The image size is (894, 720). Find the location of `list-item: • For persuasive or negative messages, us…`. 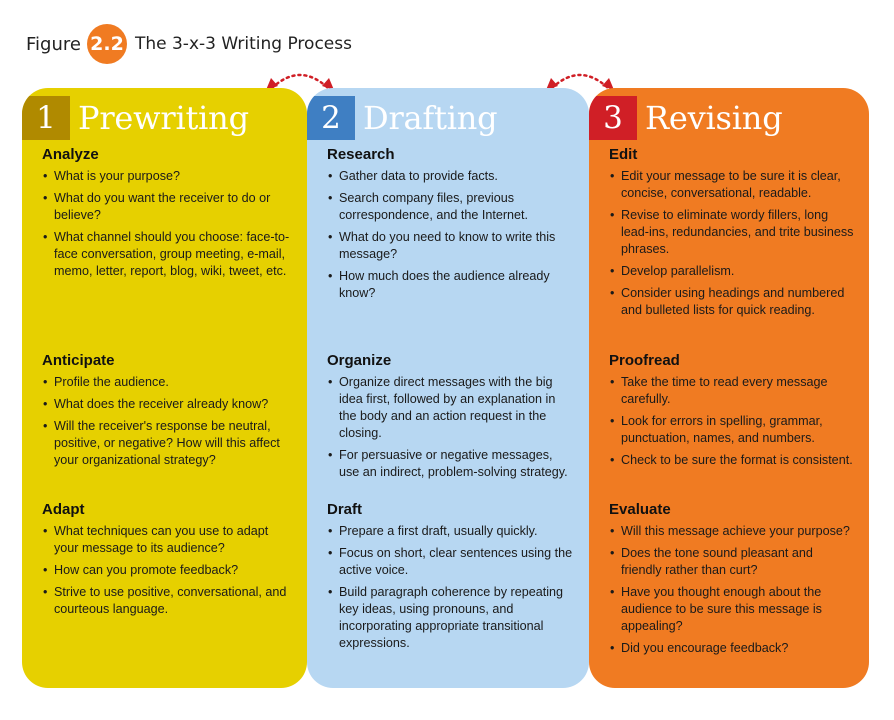

list-item: • For persuasive or negative messages, us… is located at coordinates (448, 463).